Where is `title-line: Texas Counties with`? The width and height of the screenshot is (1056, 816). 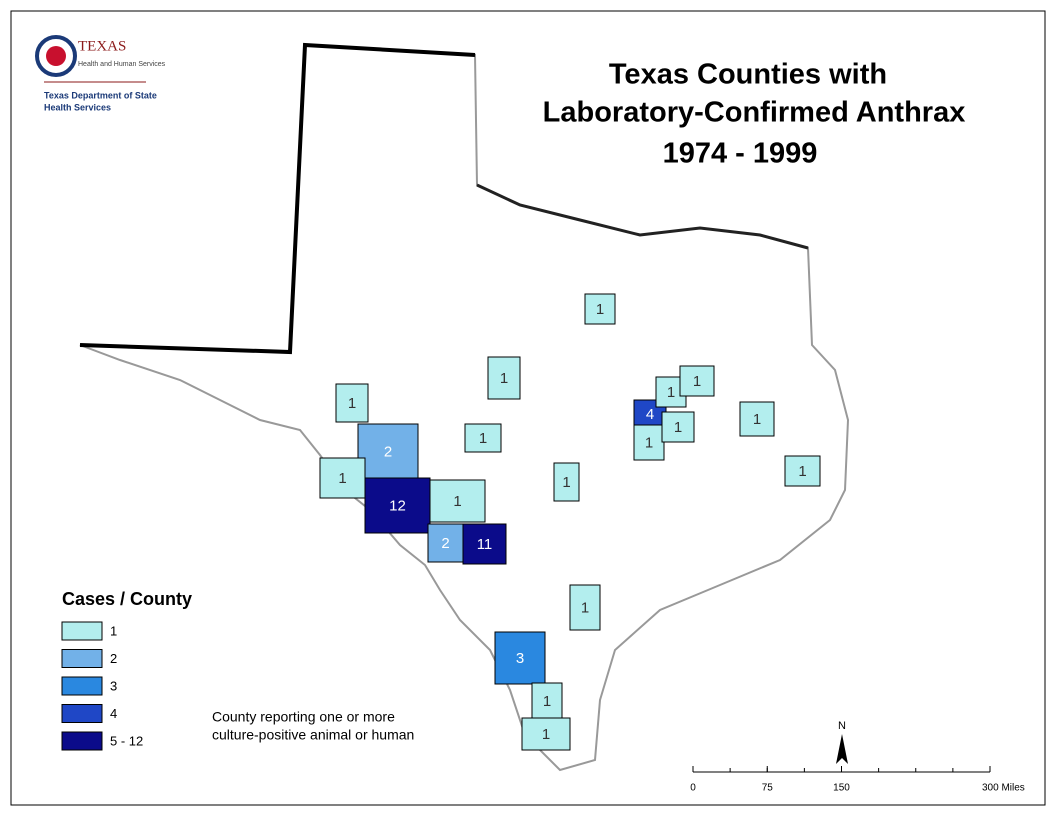
title-line: Texas Counties with is located at coordinates (748, 75).